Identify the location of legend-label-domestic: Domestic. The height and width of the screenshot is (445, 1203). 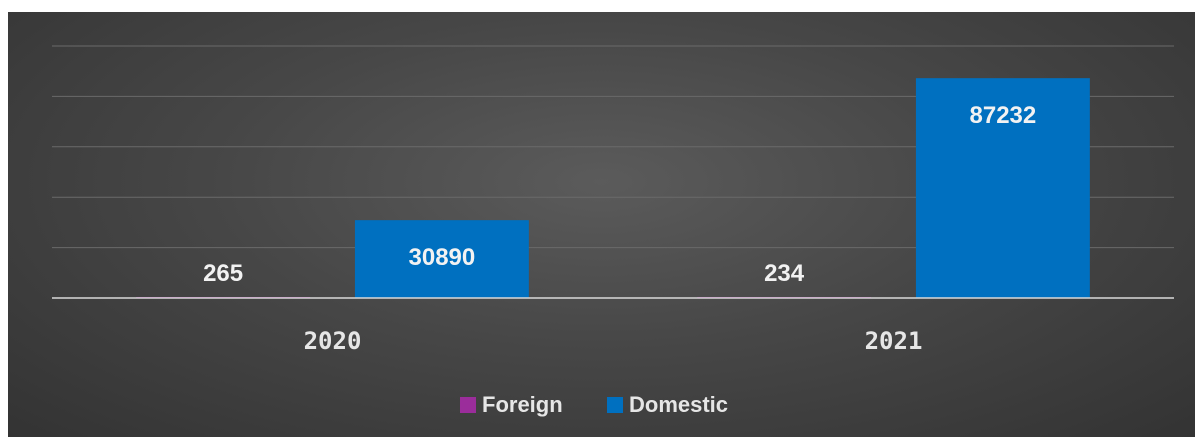
(678, 404).